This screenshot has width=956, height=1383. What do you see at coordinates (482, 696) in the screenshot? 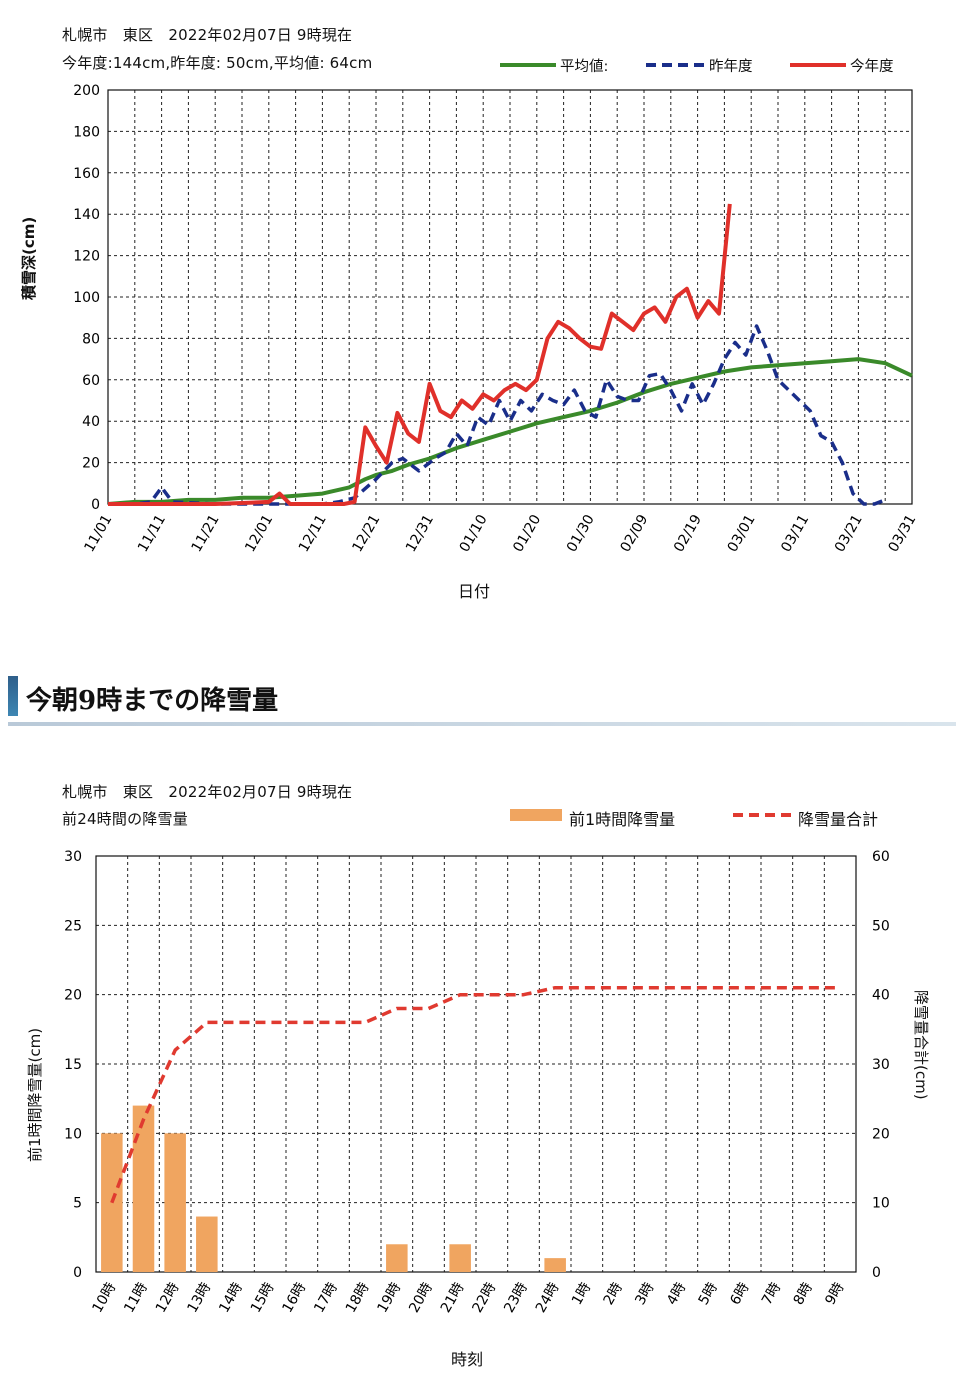
I see `section-header: 今朝9時までの降雪量` at bounding box center [482, 696].